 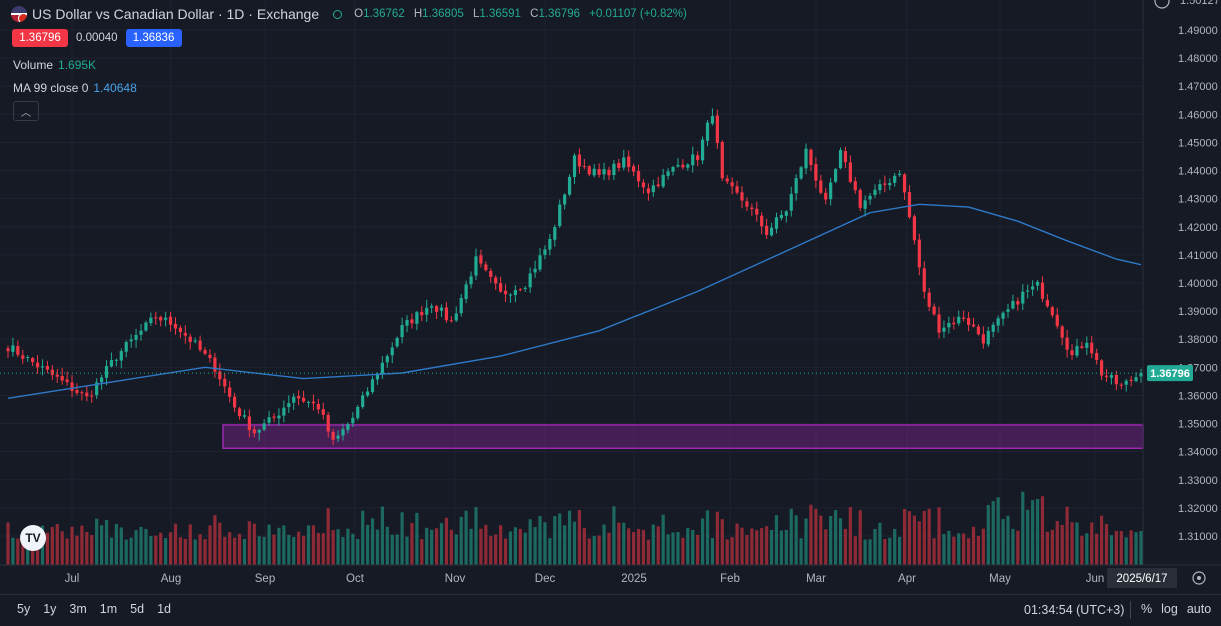 I want to click on range-selector: 5y 1y 3m 1m 5d 1d, so click(x=94, y=609).